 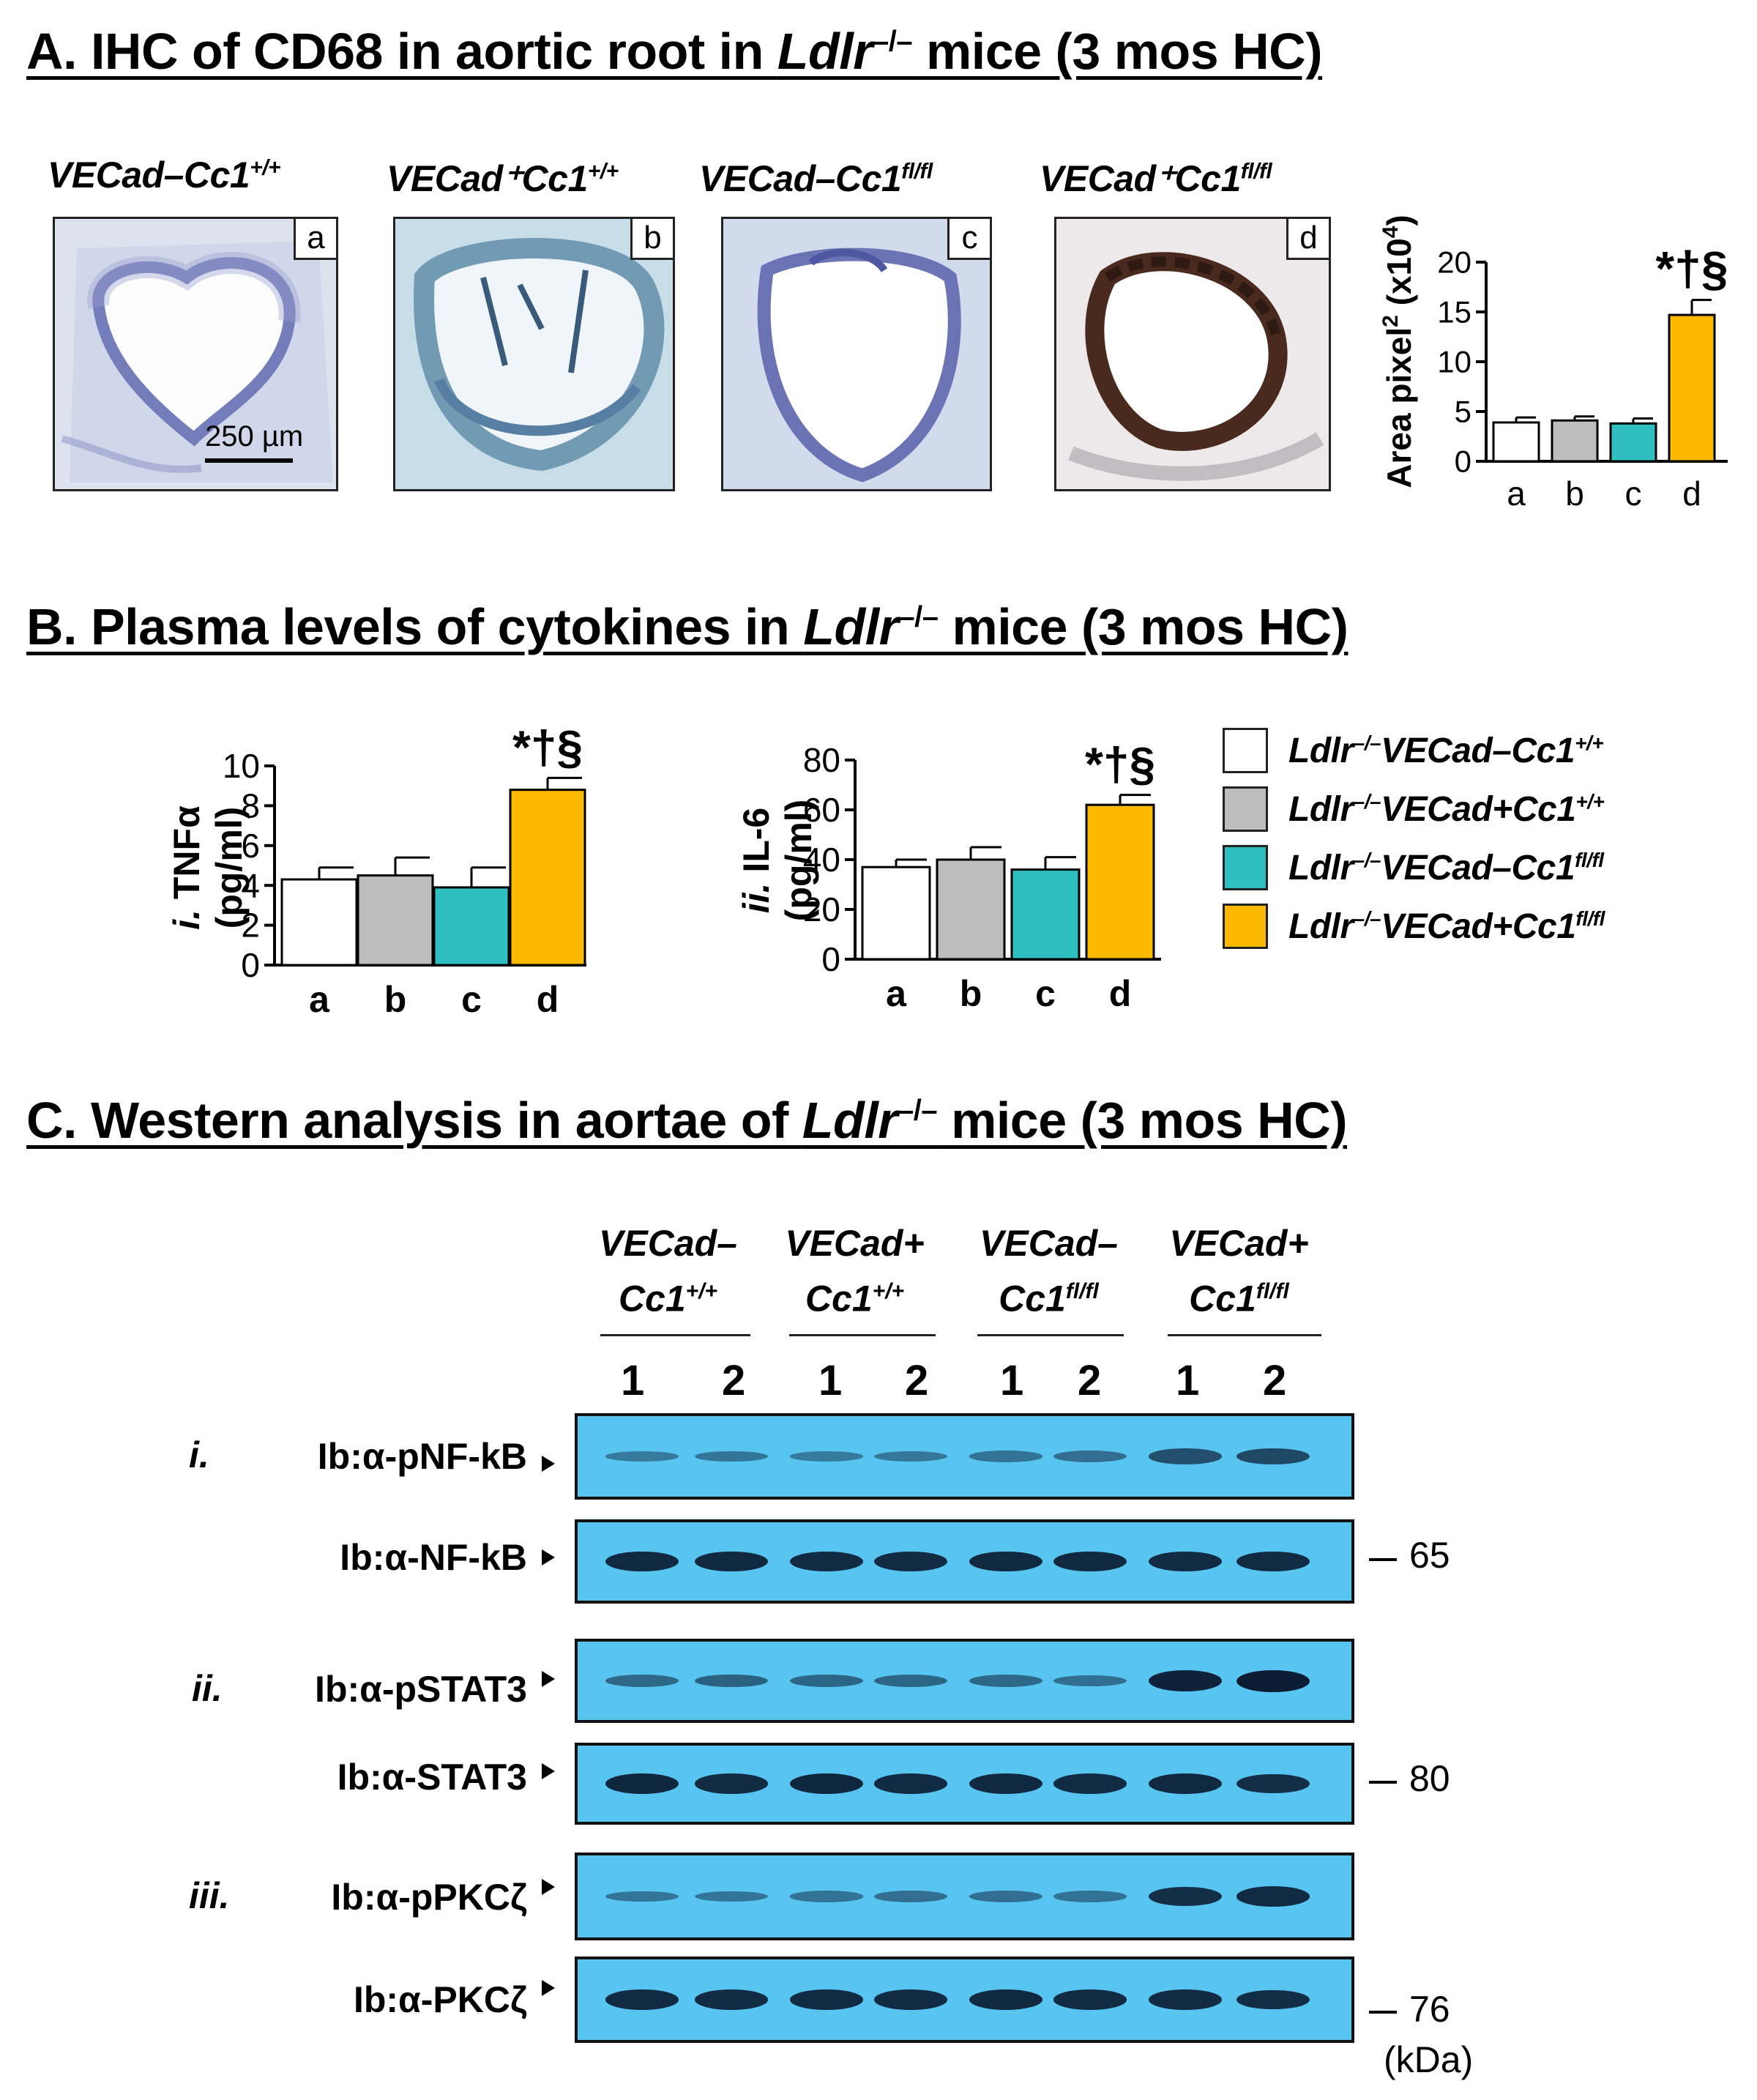 I want to click on y-tick-label: 15, so click(x=1454, y=312).